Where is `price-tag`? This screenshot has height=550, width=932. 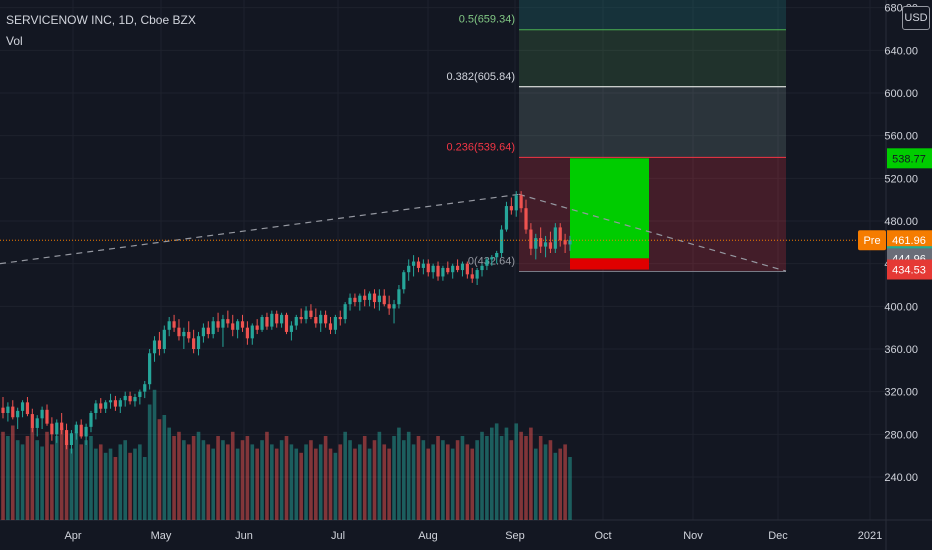
price-tag is located at coordinates (909, 269).